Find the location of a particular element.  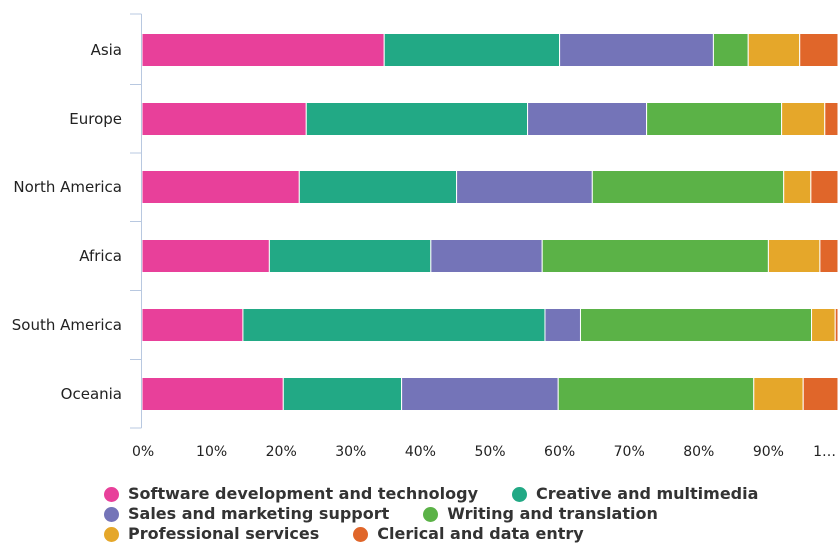

bar-africa-clerical-and-data-entry is located at coordinates (828, 256).